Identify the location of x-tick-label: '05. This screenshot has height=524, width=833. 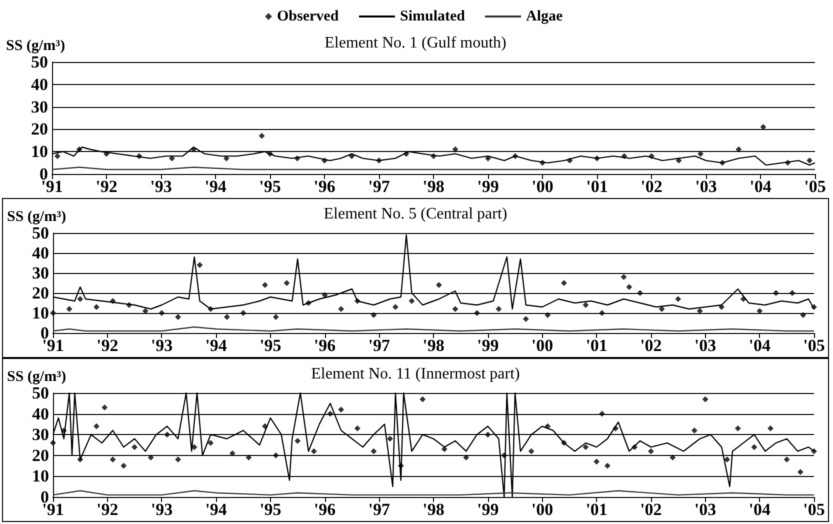
(814, 345).